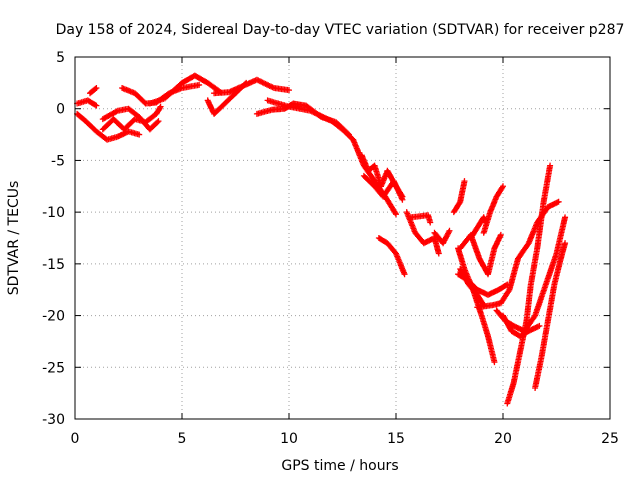 The height and width of the screenshot is (480, 640). What do you see at coordinates (610, 439) in the screenshot?
I see `x-tick-label: 25` at bounding box center [610, 439].